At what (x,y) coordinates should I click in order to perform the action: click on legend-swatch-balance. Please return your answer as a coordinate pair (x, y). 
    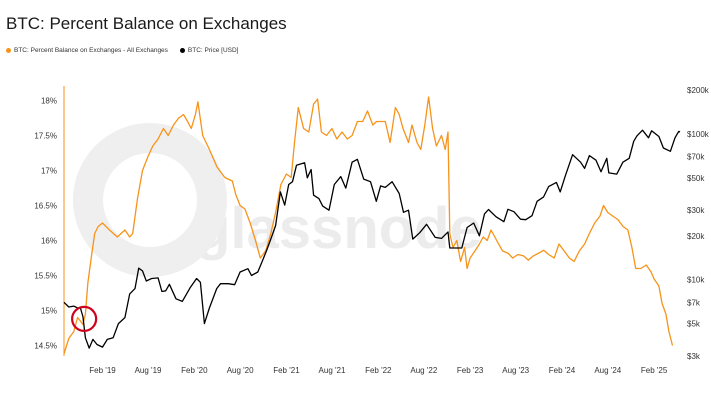
    Looking at the image, I should click on (8, 50).